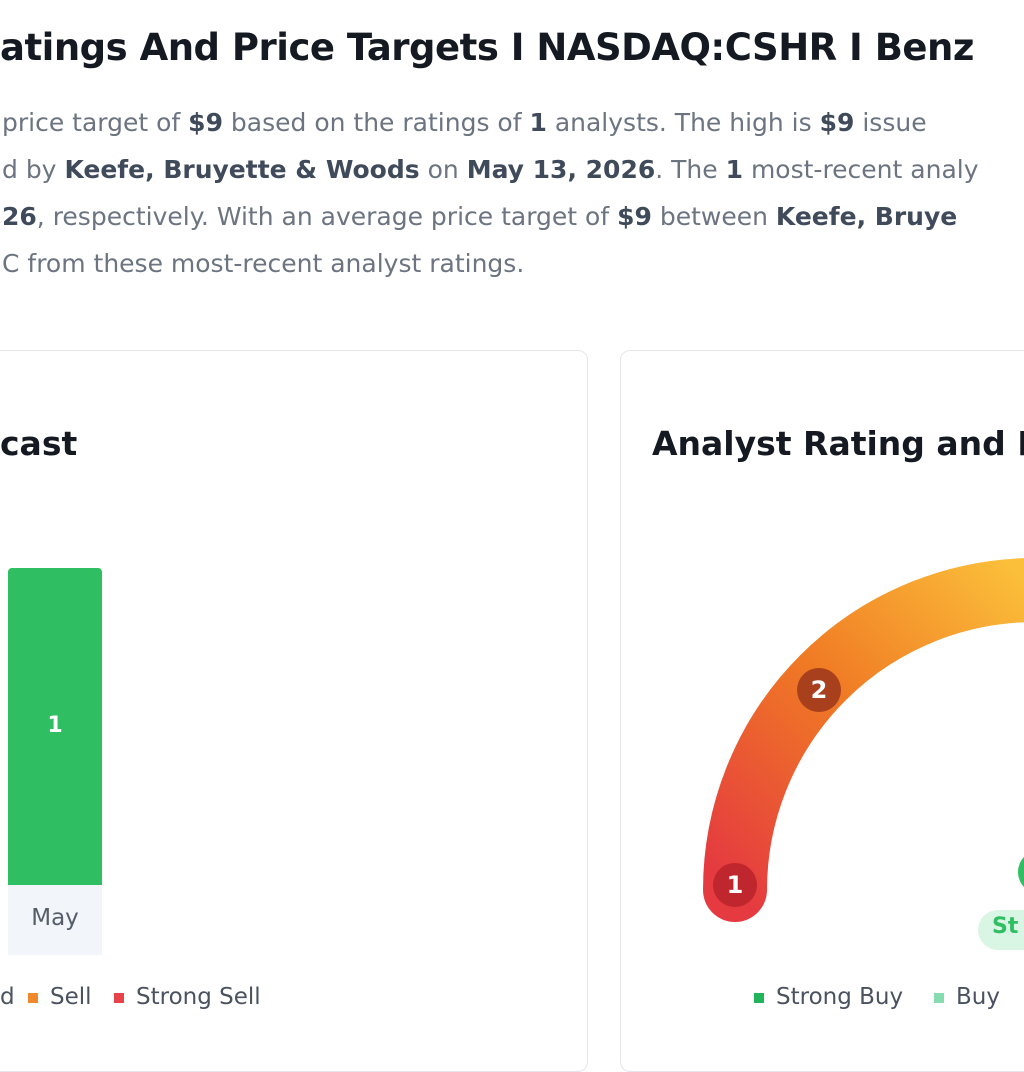 This screenshot has width=1024, height=1072. I want to click on bar-label: 1, so click(55, 725).